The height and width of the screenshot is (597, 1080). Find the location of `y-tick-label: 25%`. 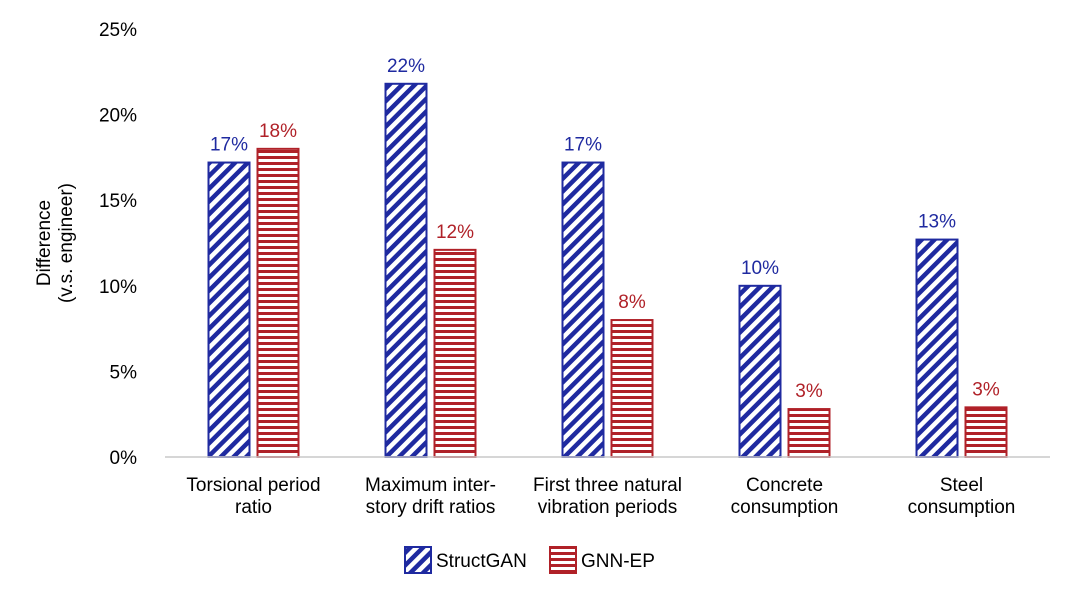

y-tick-label: 25% is located at coordinates (118, 30).